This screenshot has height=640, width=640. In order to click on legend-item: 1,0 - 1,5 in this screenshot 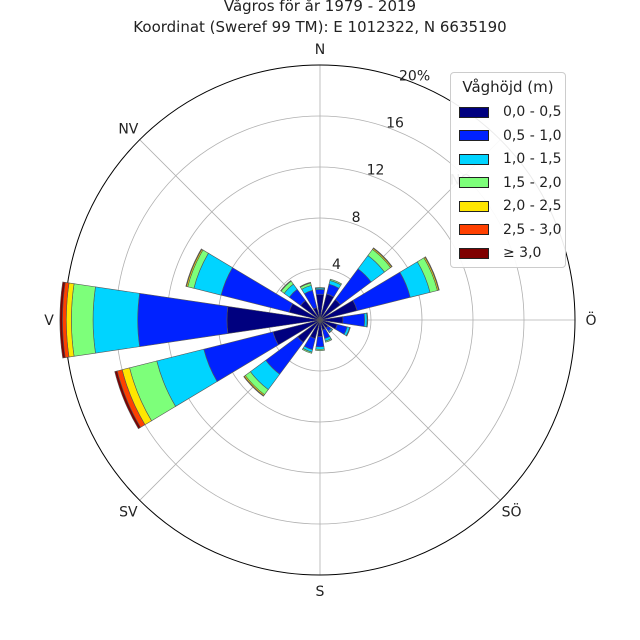, I will do `click(510, 159)`.